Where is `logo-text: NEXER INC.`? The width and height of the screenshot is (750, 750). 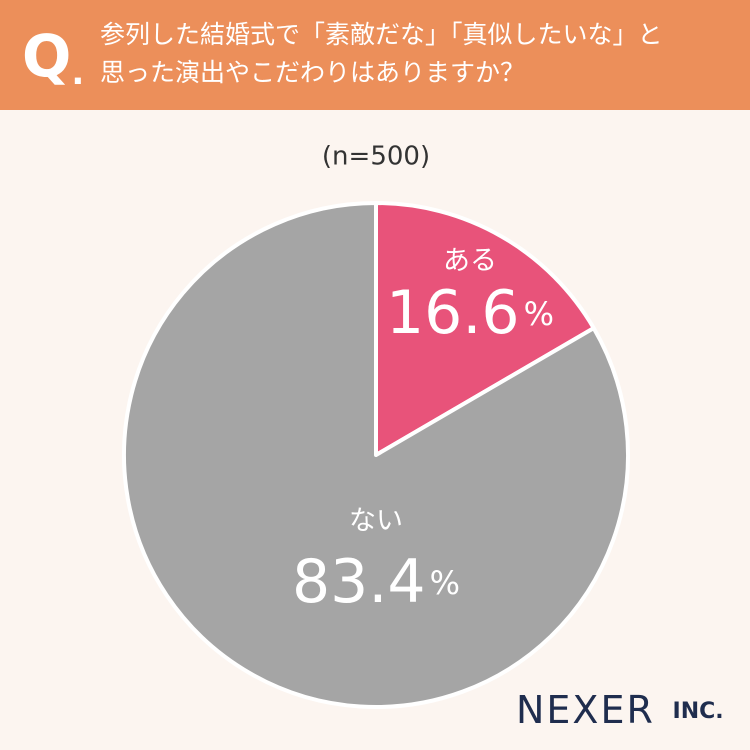
logo-text: NEXER INC. is located at coordinates (620, 710).